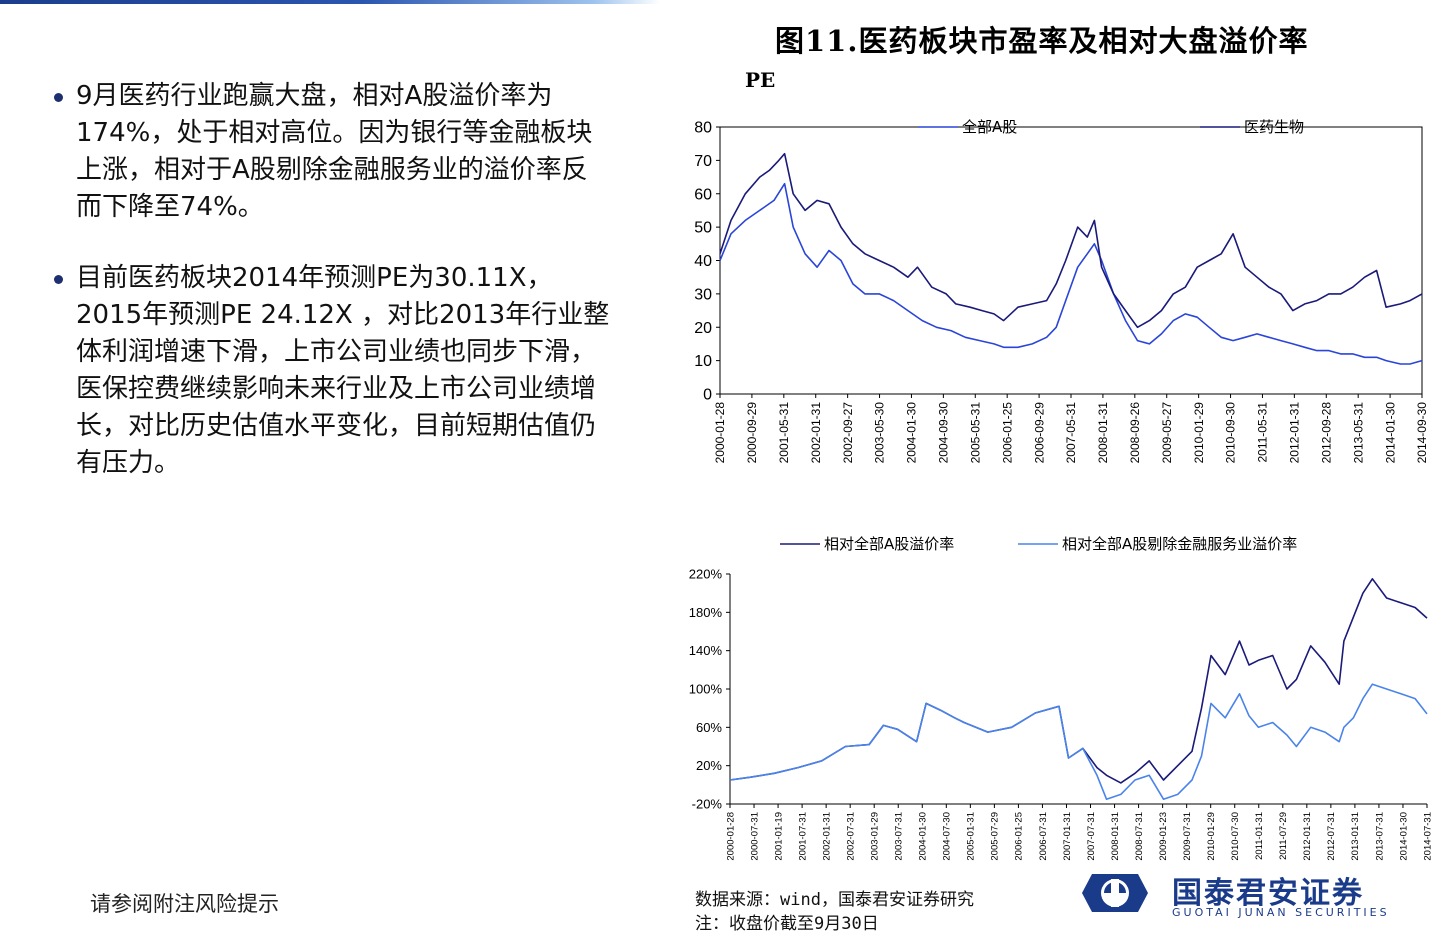  What do you see at coordinates (1078, 742) in the screenshot?
I see `series-line-相对全部A股剔除金融服务业溢价率` at bounding box center [1078, 742].